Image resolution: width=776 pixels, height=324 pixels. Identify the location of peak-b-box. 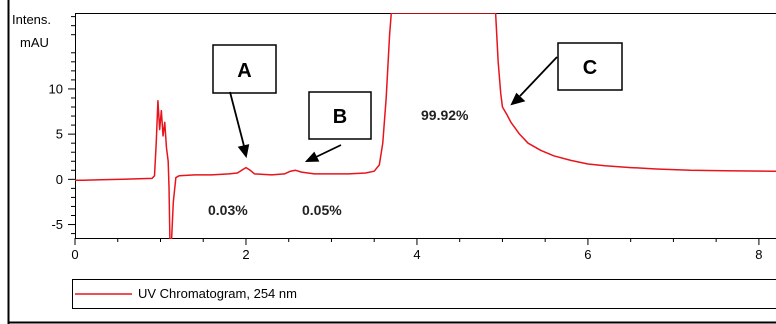
(340, 115).